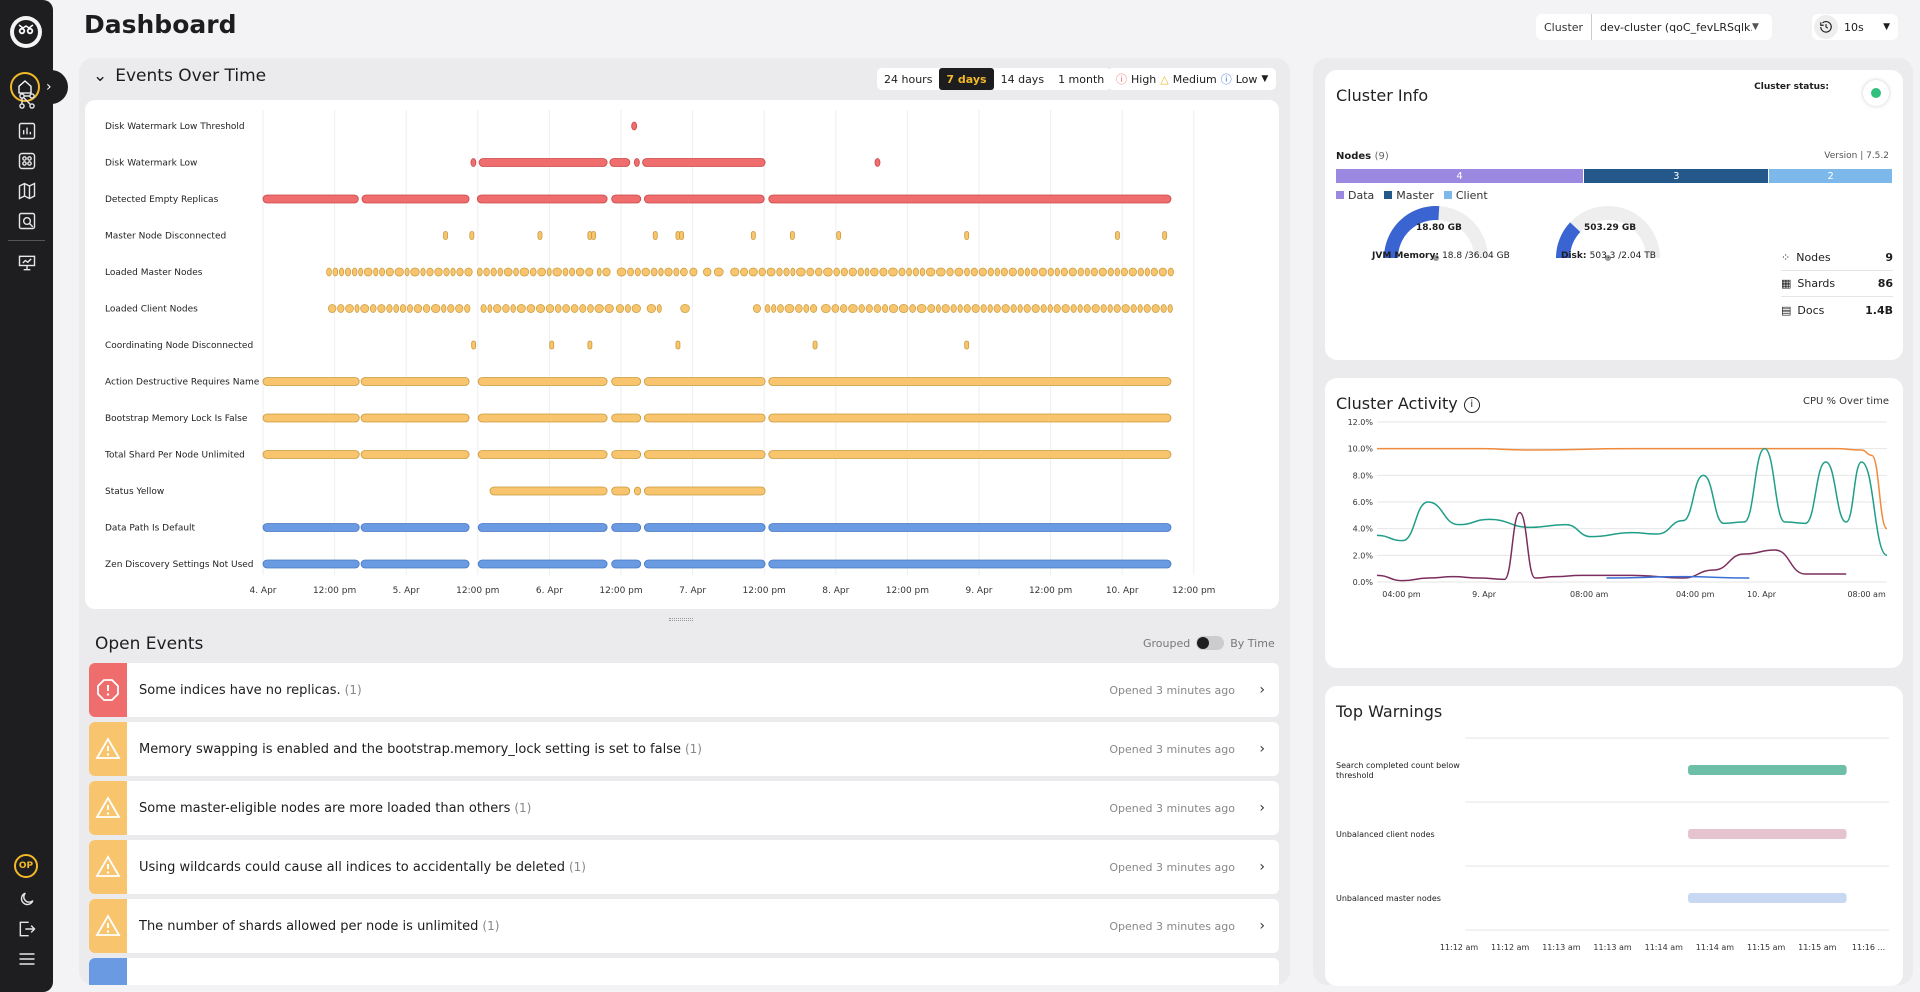  What do you see at coordinates (1886, 27) in the screenshot?
I see `caret-down-icon: ▼` at bounding box center [1886, 27].